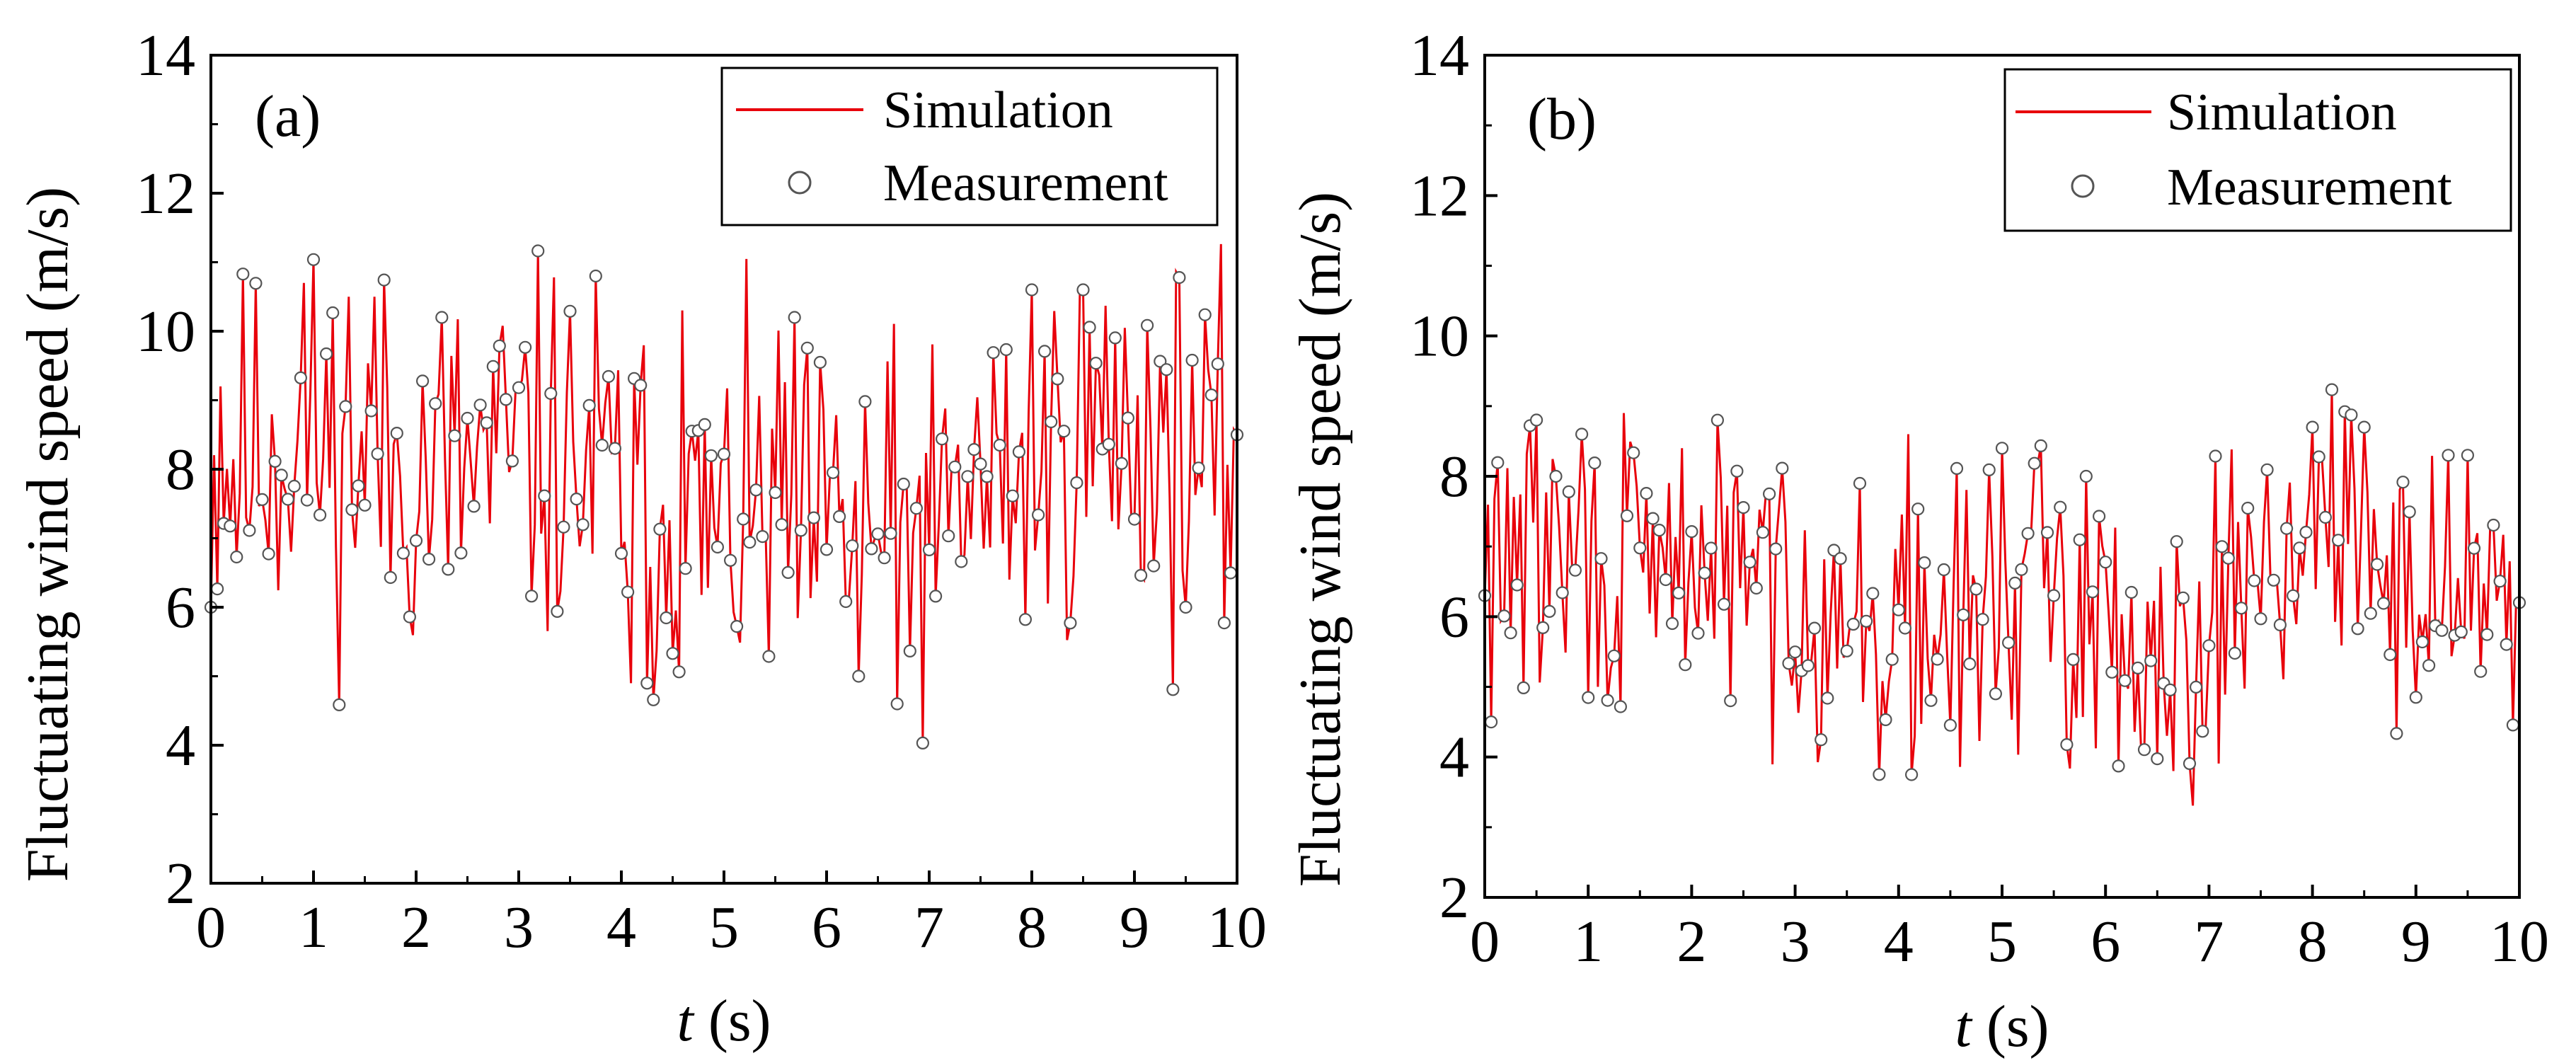 Image resolution: width=2576 pixels, height=1063 pixels. What do you see at coordinates (1454, 898) in the screenshot?
I see `y-tick-label: 2` at bounding box center [1454, 898].